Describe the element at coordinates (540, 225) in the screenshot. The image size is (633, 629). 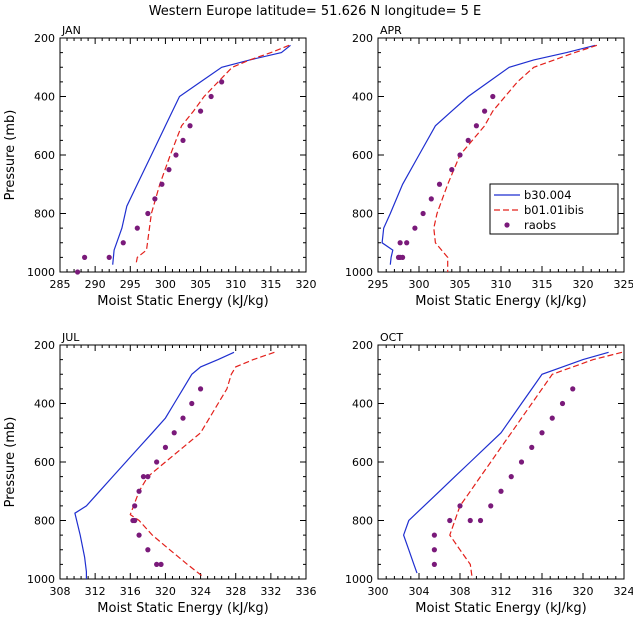
I see `legend-label: raobs` at that location.